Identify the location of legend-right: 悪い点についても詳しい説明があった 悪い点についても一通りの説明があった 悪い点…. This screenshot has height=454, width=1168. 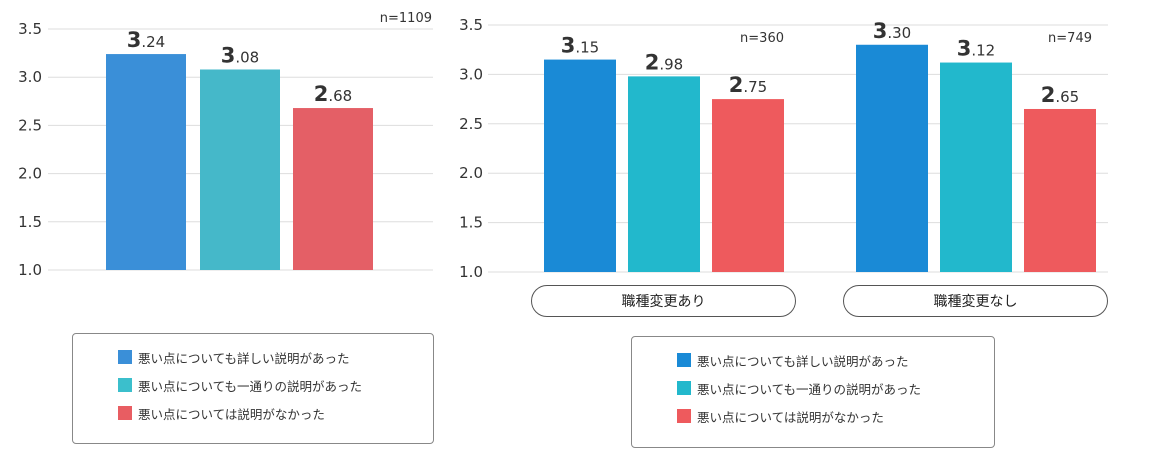
(813, 392).